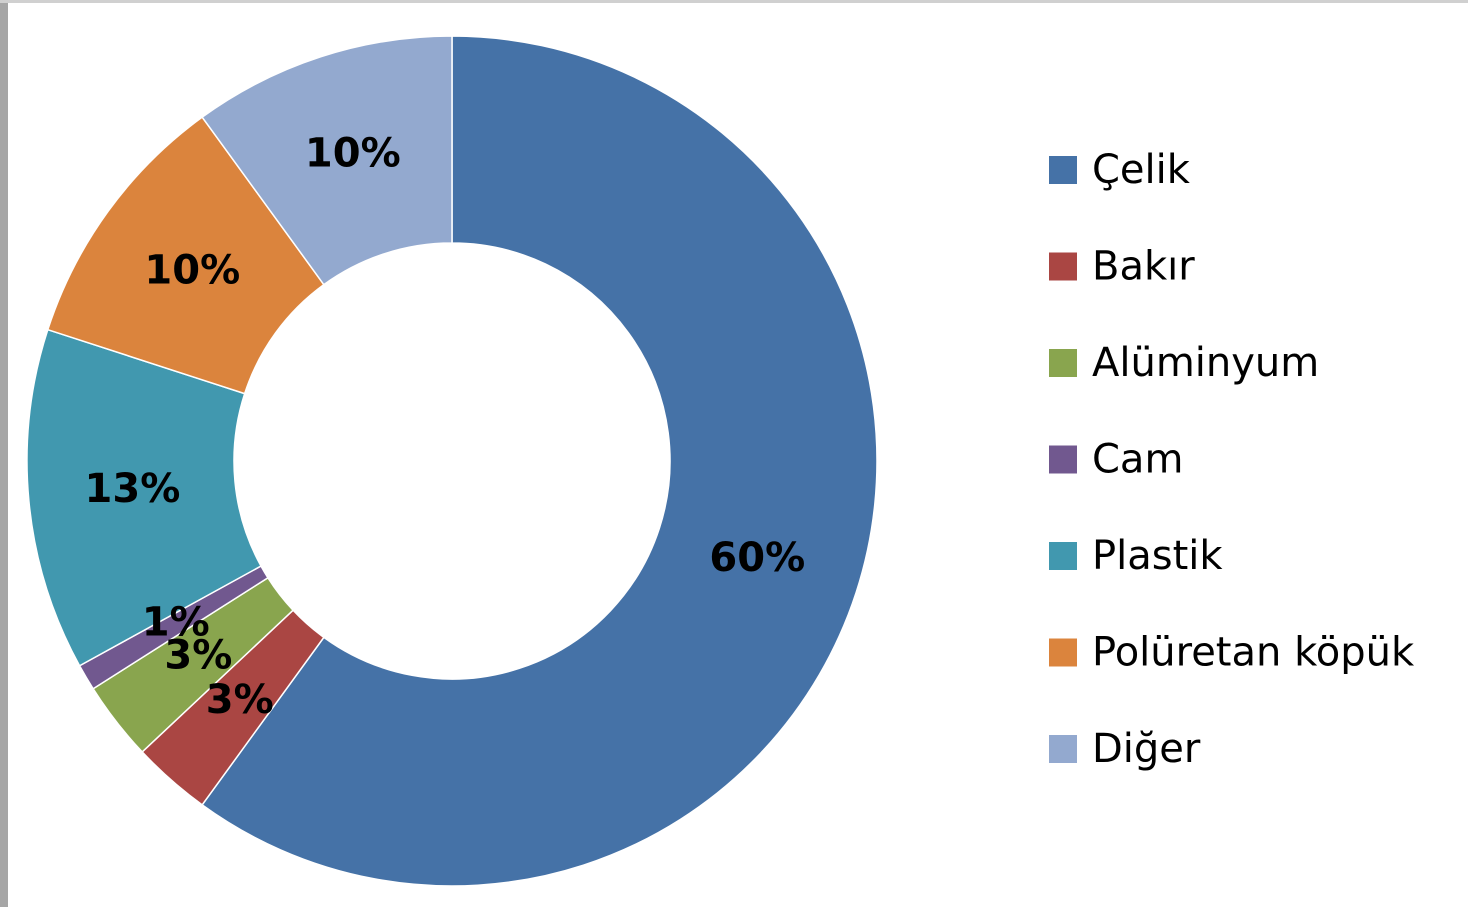  I want to click on frame-top, so click(734, 1).